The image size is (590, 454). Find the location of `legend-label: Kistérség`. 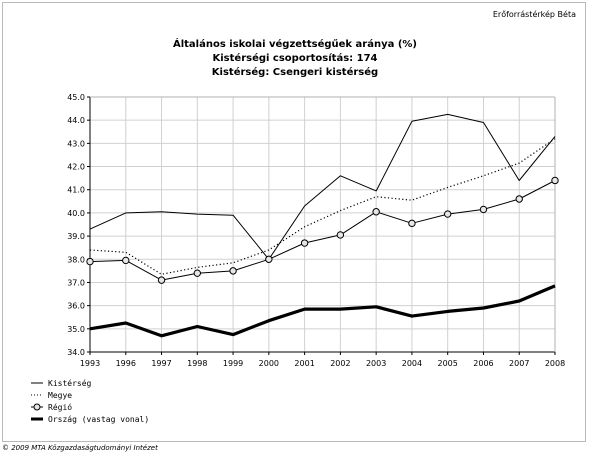

legend-label: Kistérség is located at coordinates (70, 383).